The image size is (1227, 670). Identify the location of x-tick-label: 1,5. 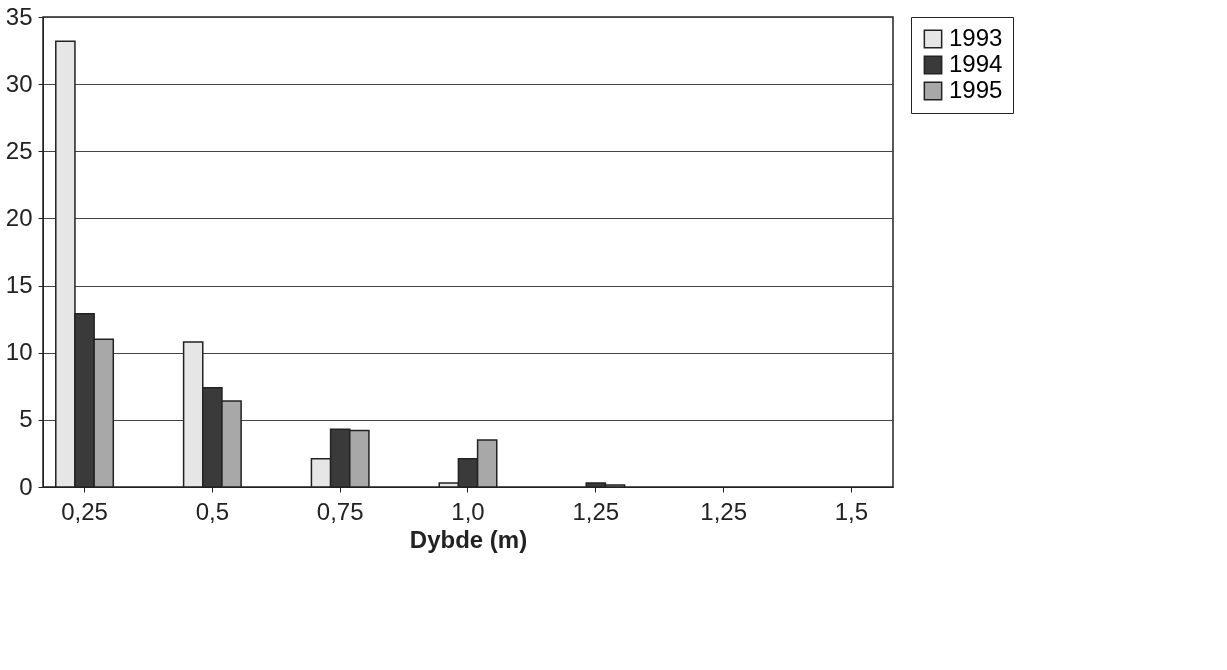
(851, 511).